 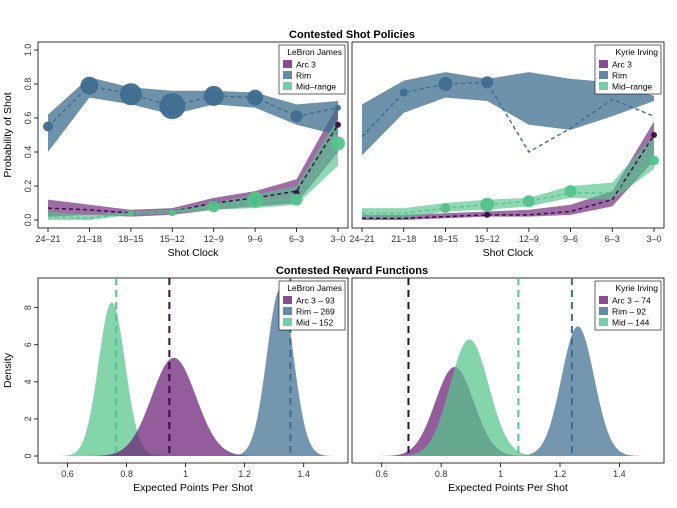 I want to click on y-tick-label: 4, so click(x=28, y=381).